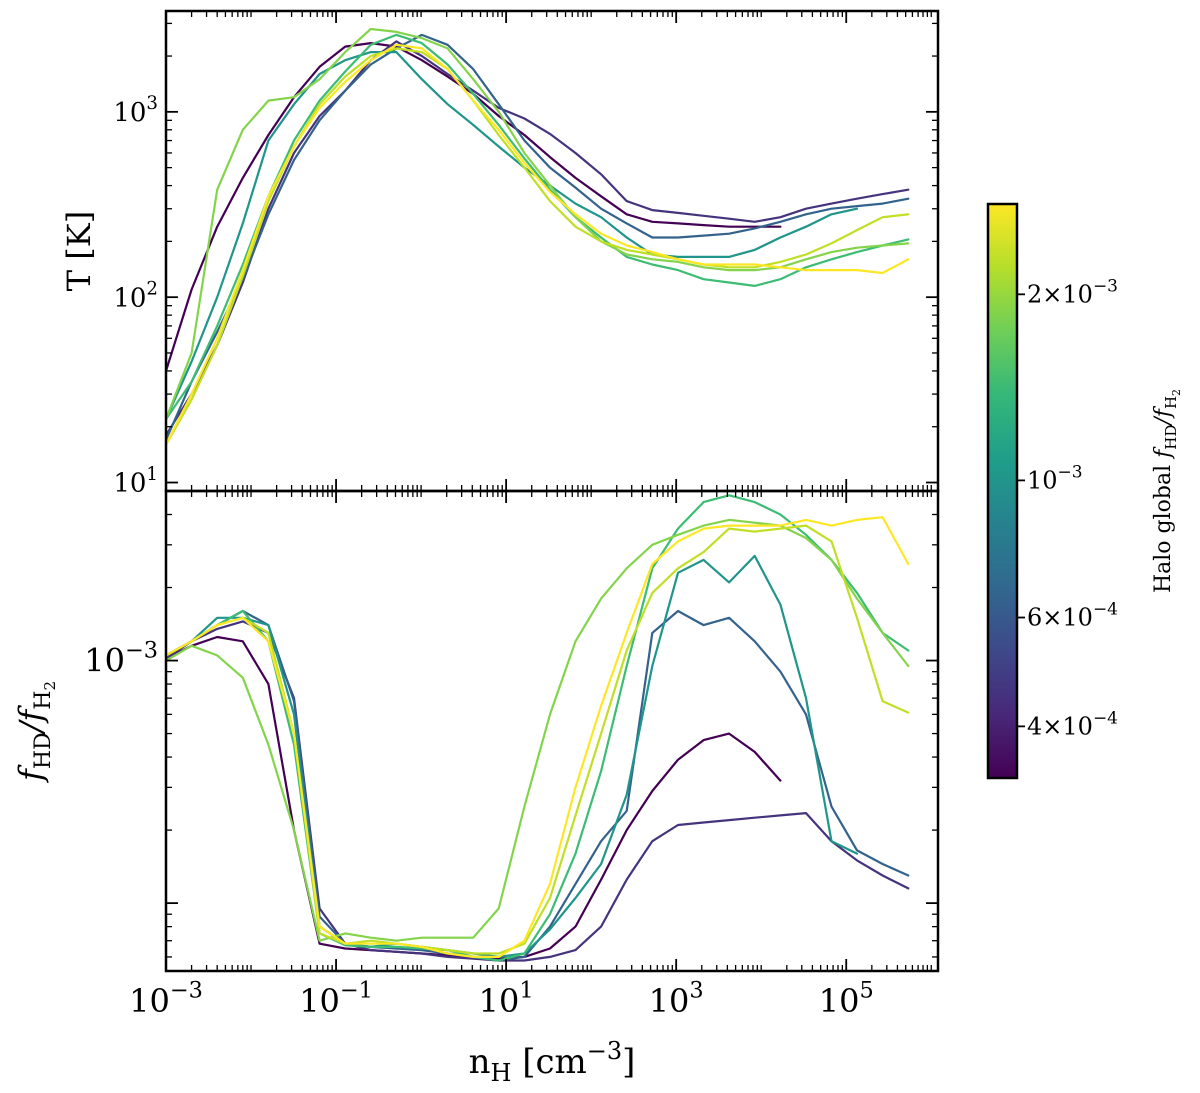 This screenshot has height=1093, width=1200. What do you see at coordinates (501, 1032) in the screenshot?
I see `x-axis: 10⁻³ 10⁻¹ 10¹ 10³ 10⁵ nH [cm−3]` at bounding box center [501, 1032].